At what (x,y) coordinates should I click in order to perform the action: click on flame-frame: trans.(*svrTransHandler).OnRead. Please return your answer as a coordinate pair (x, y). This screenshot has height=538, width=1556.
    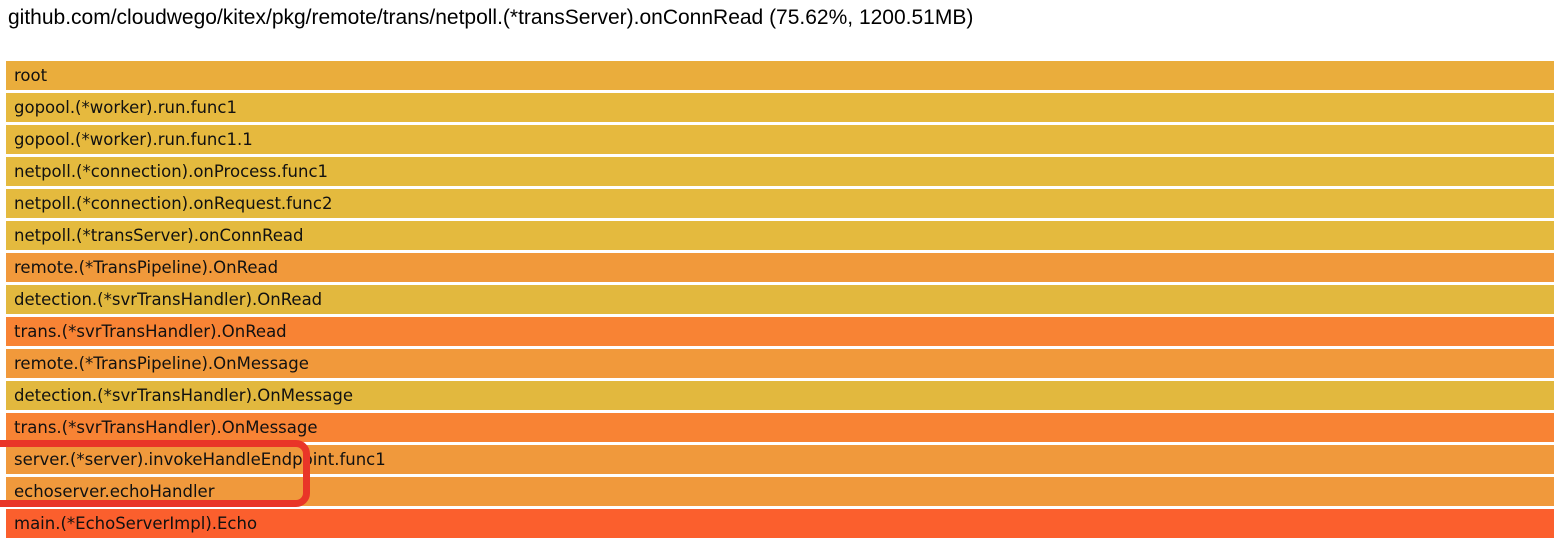
    Looking at the image, I should click on (780, 331).